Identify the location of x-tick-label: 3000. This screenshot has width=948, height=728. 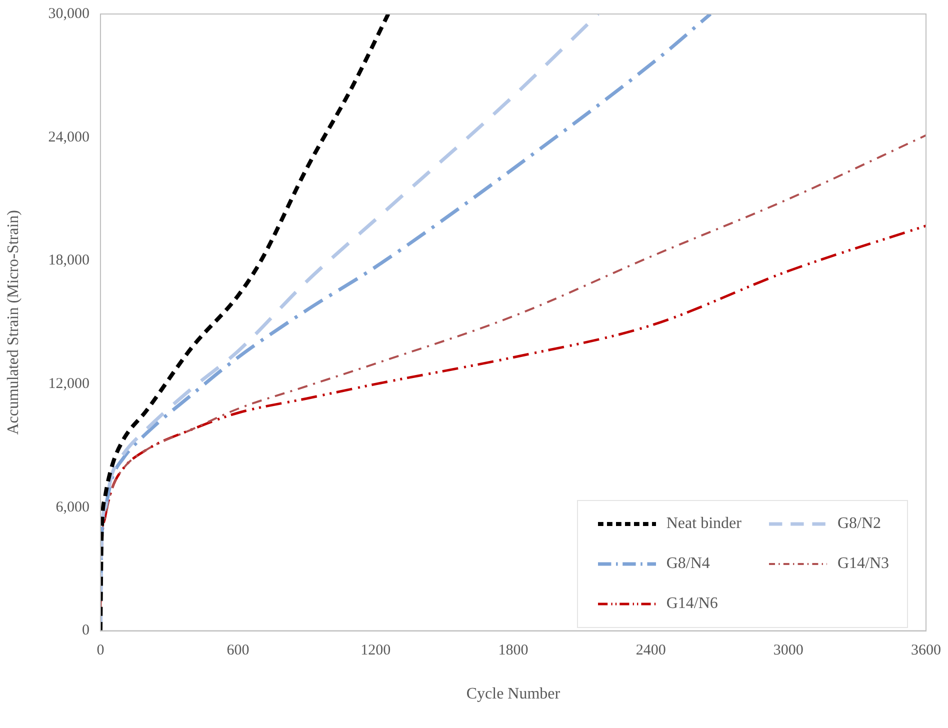
(788, 650).